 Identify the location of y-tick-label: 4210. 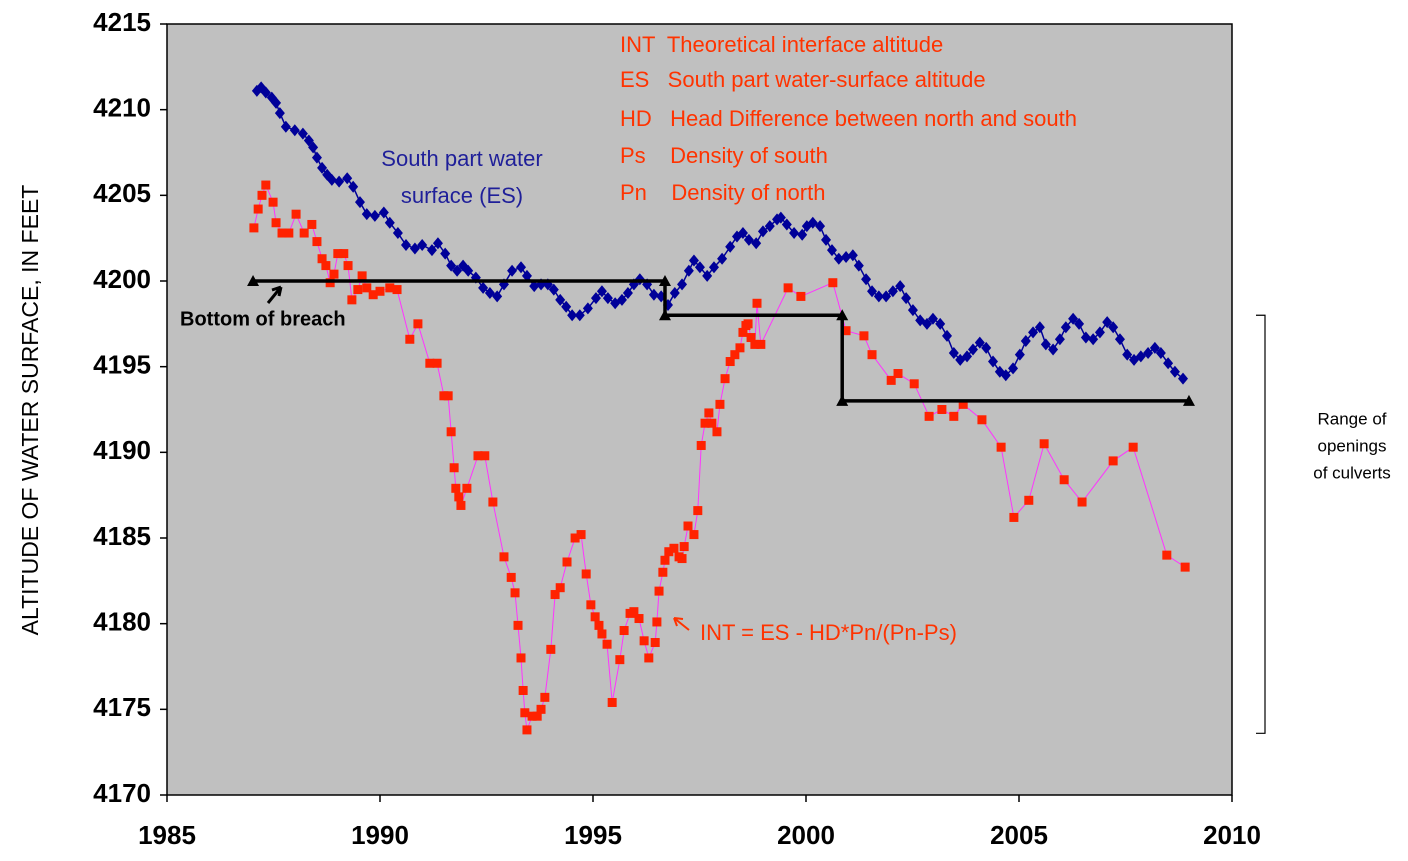
(122, 108).